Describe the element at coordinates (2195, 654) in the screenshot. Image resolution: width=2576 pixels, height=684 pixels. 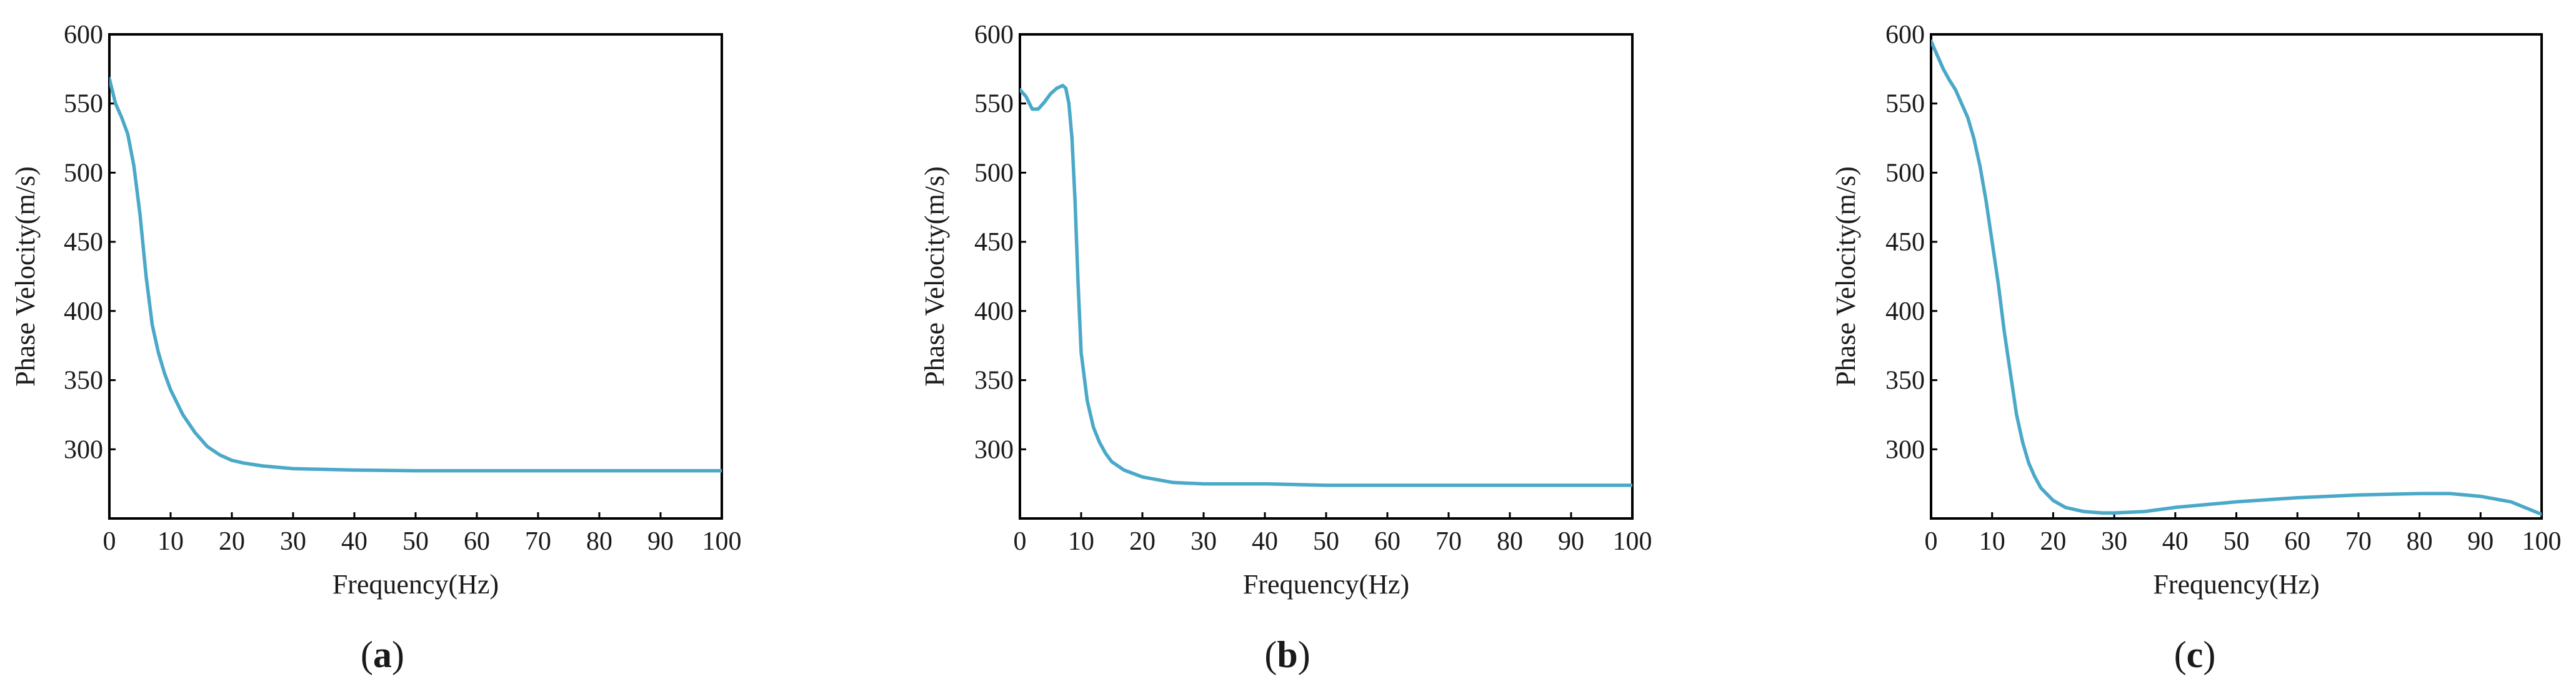
I see `panel-label: (c)` at that location.